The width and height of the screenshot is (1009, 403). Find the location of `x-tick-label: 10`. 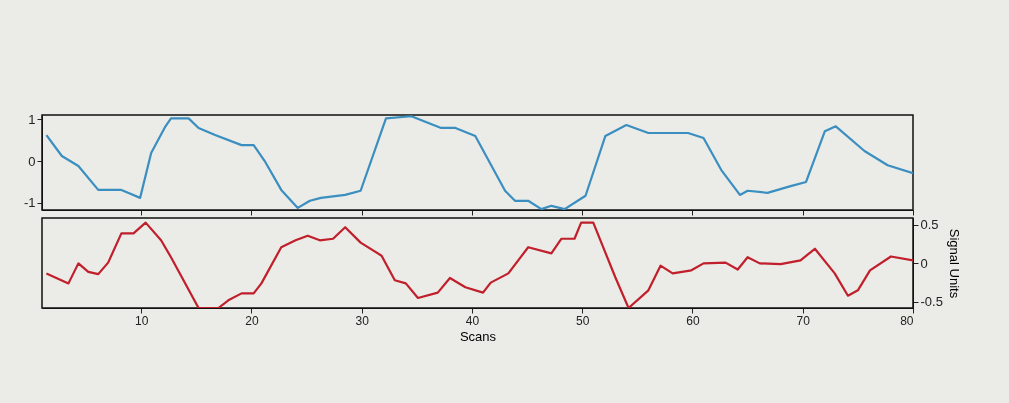

x-tick-label: 10 is located at coordinates (142, 320).